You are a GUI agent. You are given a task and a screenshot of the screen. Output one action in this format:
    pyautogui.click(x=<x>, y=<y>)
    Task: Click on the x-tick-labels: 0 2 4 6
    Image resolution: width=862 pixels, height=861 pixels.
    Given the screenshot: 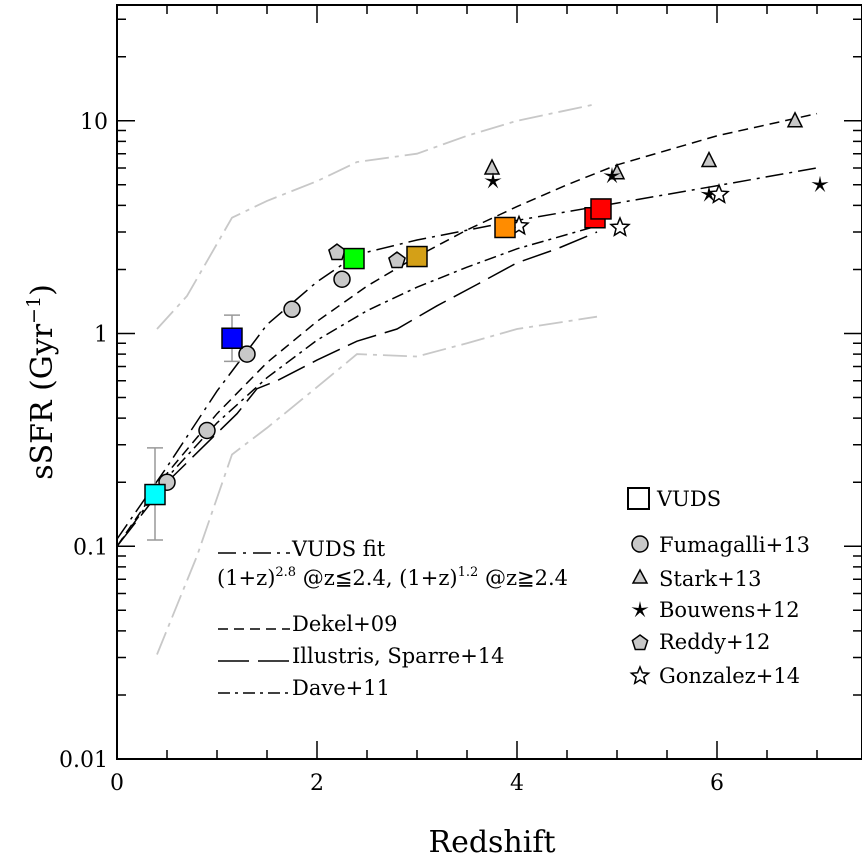 What is the action you would take?
    pyautogui.click(x=417, y=783)
    